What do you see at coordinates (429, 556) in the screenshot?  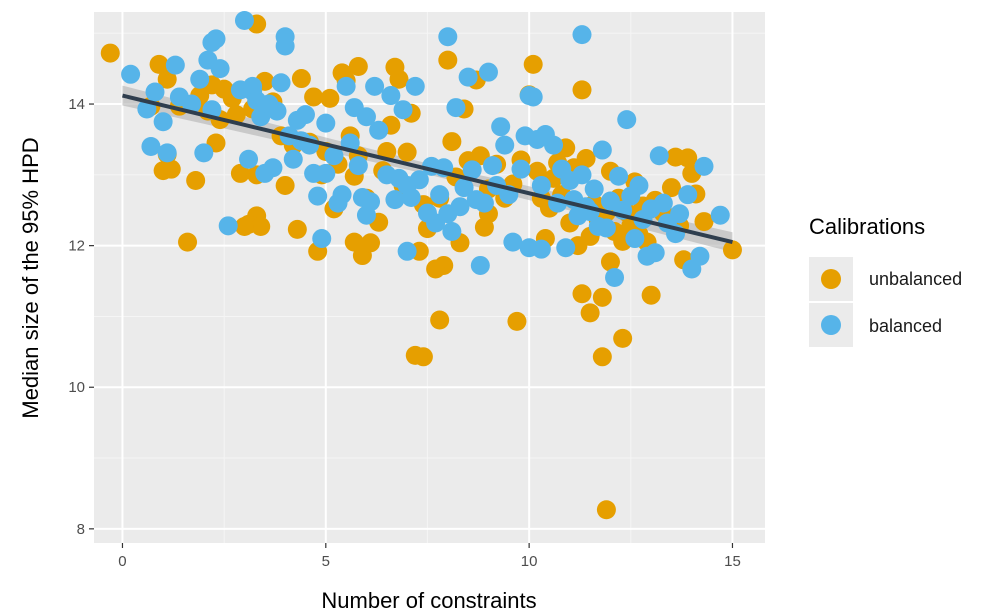 I see `x-axis: 0 5 10 15` at bounding box center [429, 556].